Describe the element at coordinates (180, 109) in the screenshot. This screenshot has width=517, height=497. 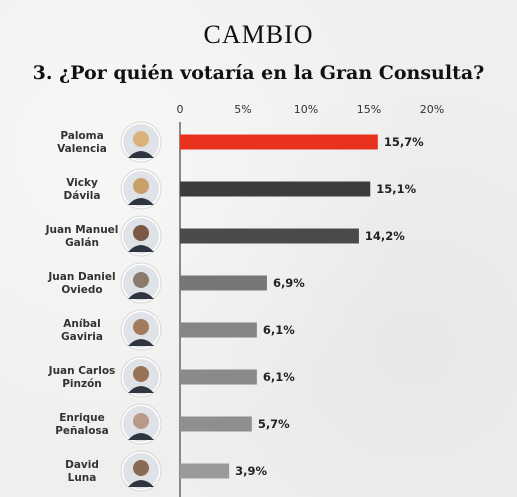
I see `x-tick-label: 0` at that location.